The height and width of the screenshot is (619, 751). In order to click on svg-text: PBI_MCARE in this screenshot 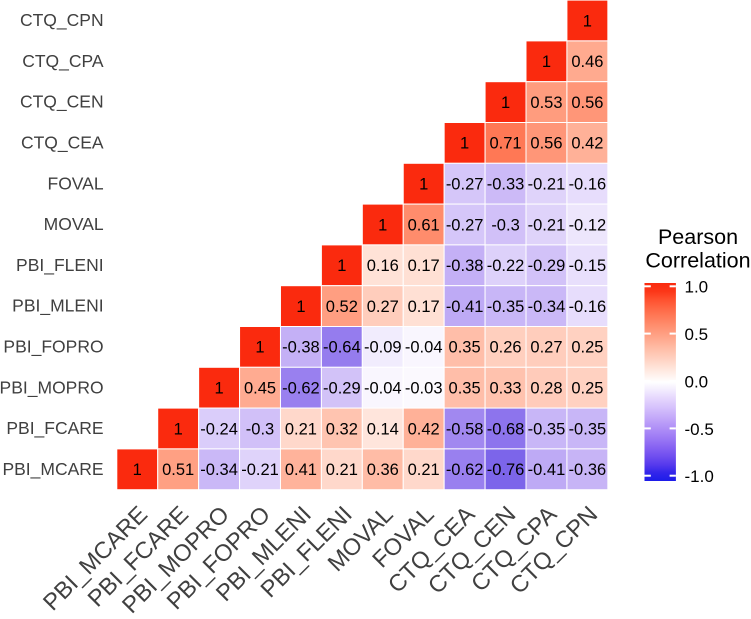, I will do `click(52, 469)`.